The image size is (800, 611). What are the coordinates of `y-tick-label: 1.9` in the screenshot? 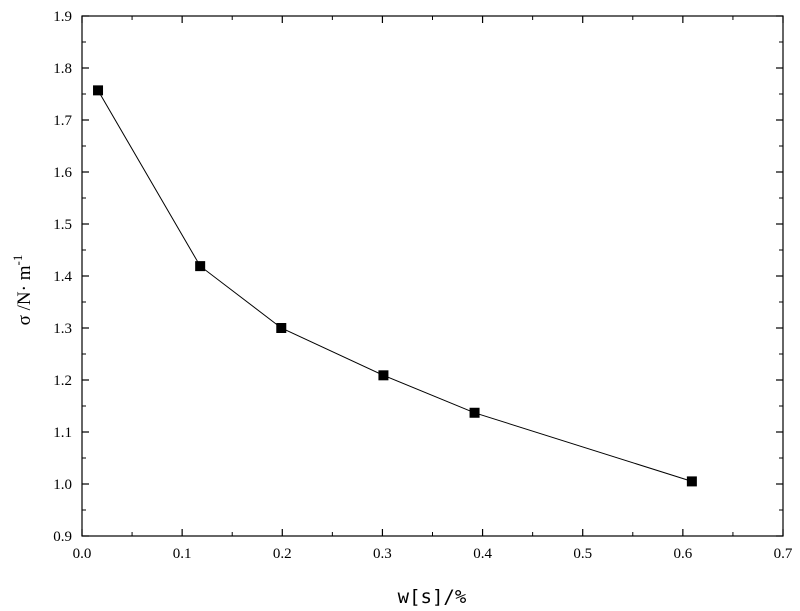 It's located at (62, 17).